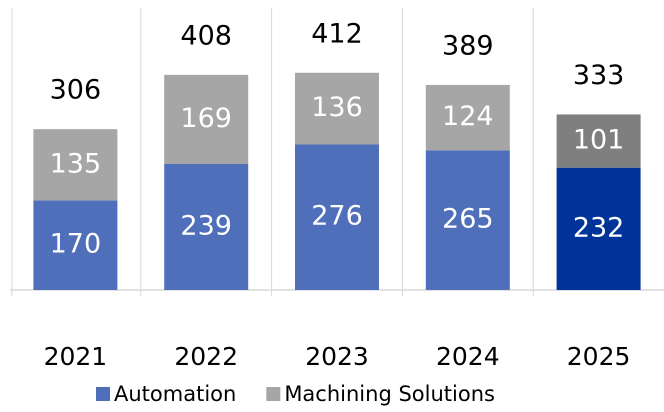 This screenshot has height=412, width=664. I want to click on segment-label: 124, so click(468, 116).